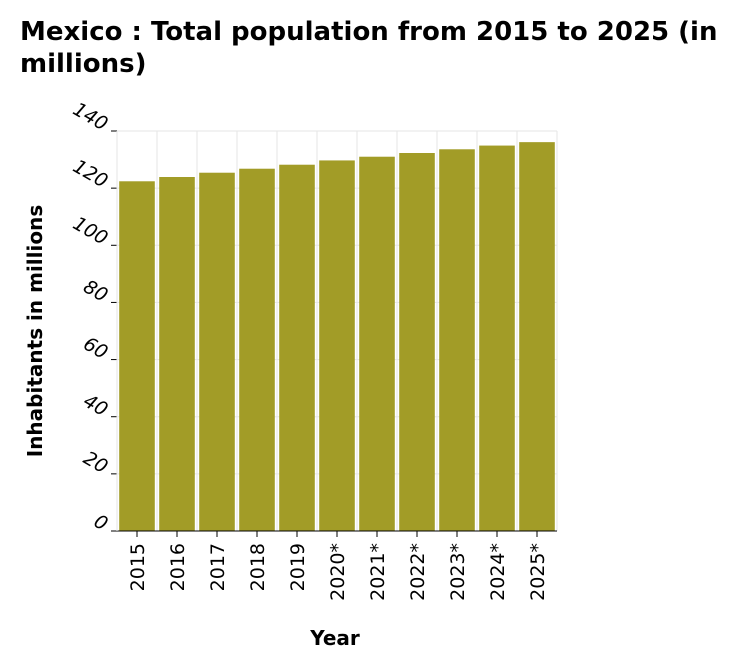 Image resolution: width=754 pixels, height=670 pixels. Describe the element at coordinates (458, 572) in the screenshot. I see `x-tick-label: 2023*` at that location.